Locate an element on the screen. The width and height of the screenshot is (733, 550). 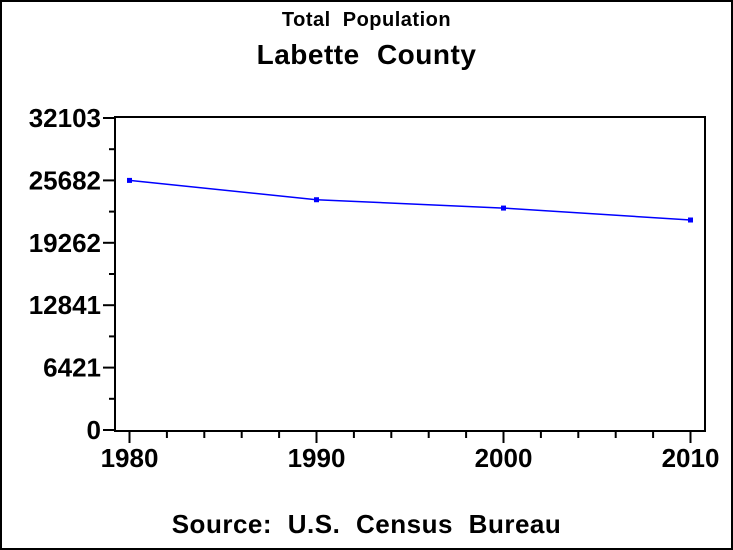
x-tick-label: 2000 is located at coordinates (504, 458).